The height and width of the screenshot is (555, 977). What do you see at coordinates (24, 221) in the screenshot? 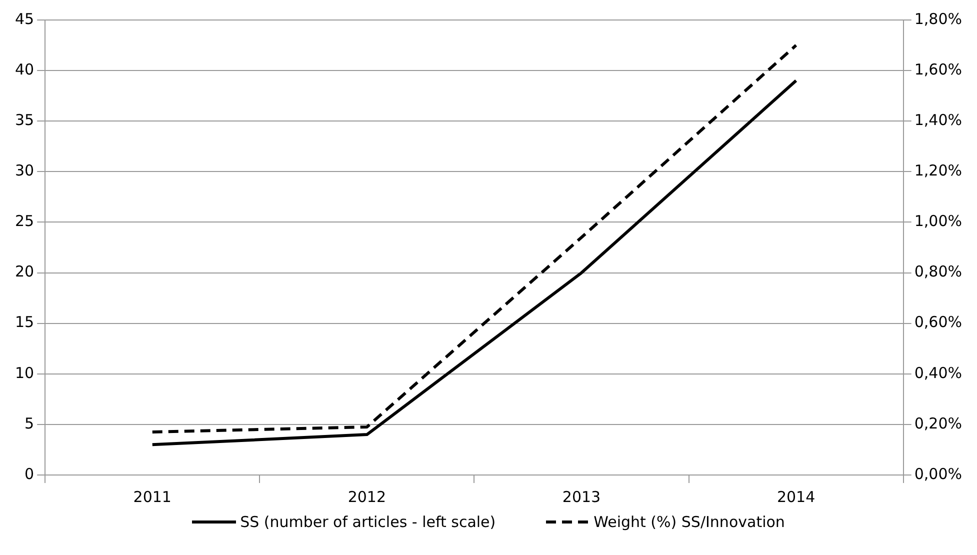
I see `y-tick-label: 25` at bounding box center [24, 221].